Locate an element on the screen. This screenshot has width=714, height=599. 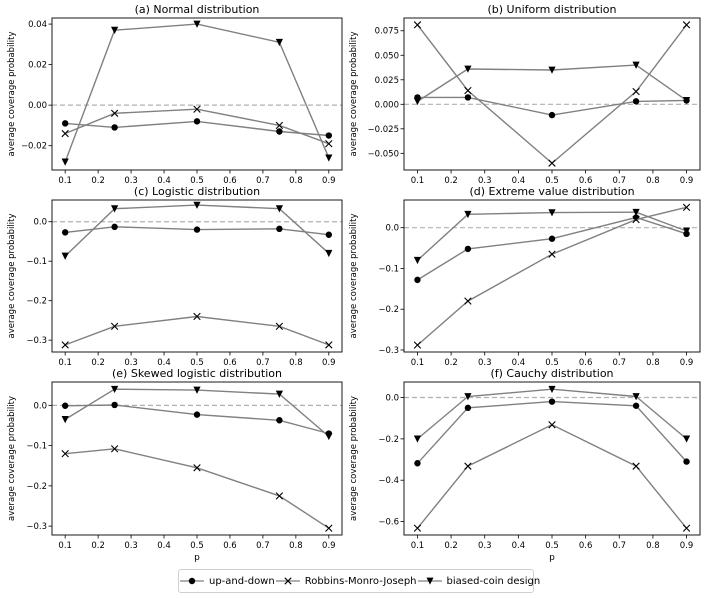
y-tick-label: −0.025 is located at coordinates (383, 130).